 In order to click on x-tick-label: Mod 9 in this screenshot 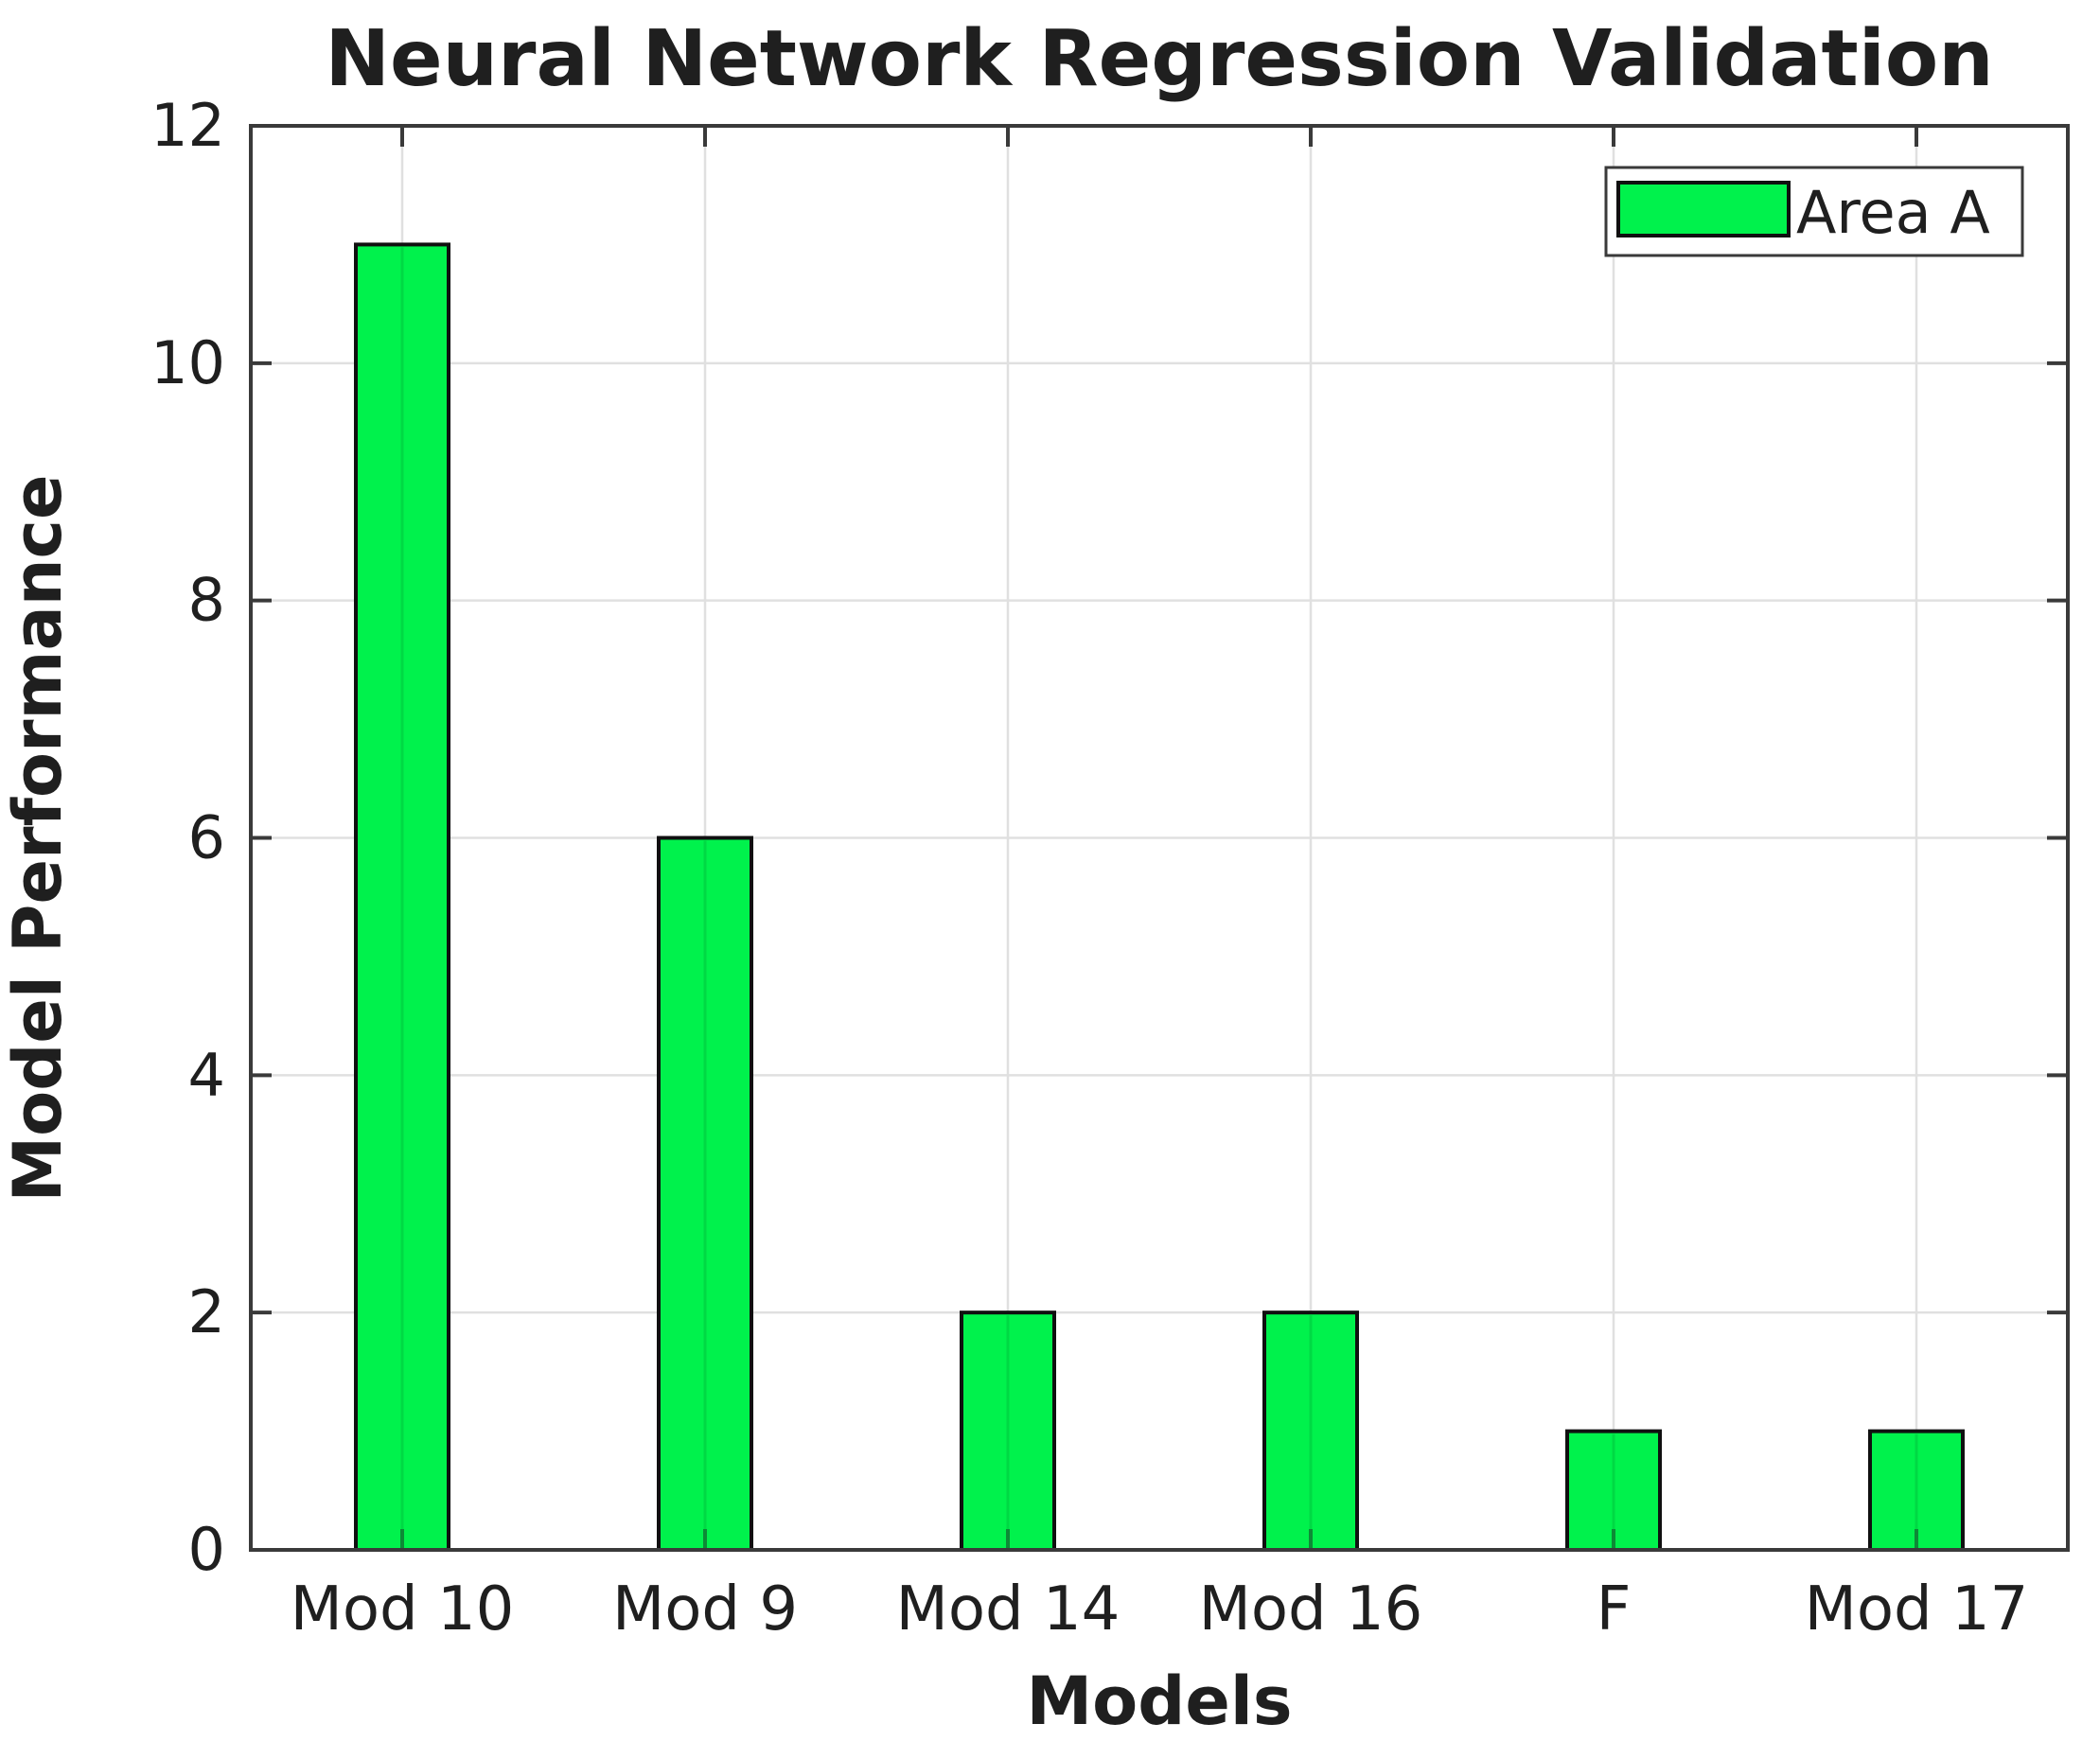, I will do `click(705, 1609)`.